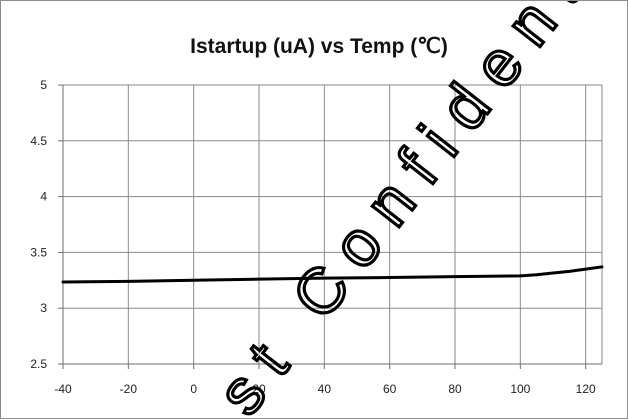 This screenshot has height=420, width=628. Describe the element at coordinates (455, 389) in the screenshot. I see `x-tick-label: 80` at that location.